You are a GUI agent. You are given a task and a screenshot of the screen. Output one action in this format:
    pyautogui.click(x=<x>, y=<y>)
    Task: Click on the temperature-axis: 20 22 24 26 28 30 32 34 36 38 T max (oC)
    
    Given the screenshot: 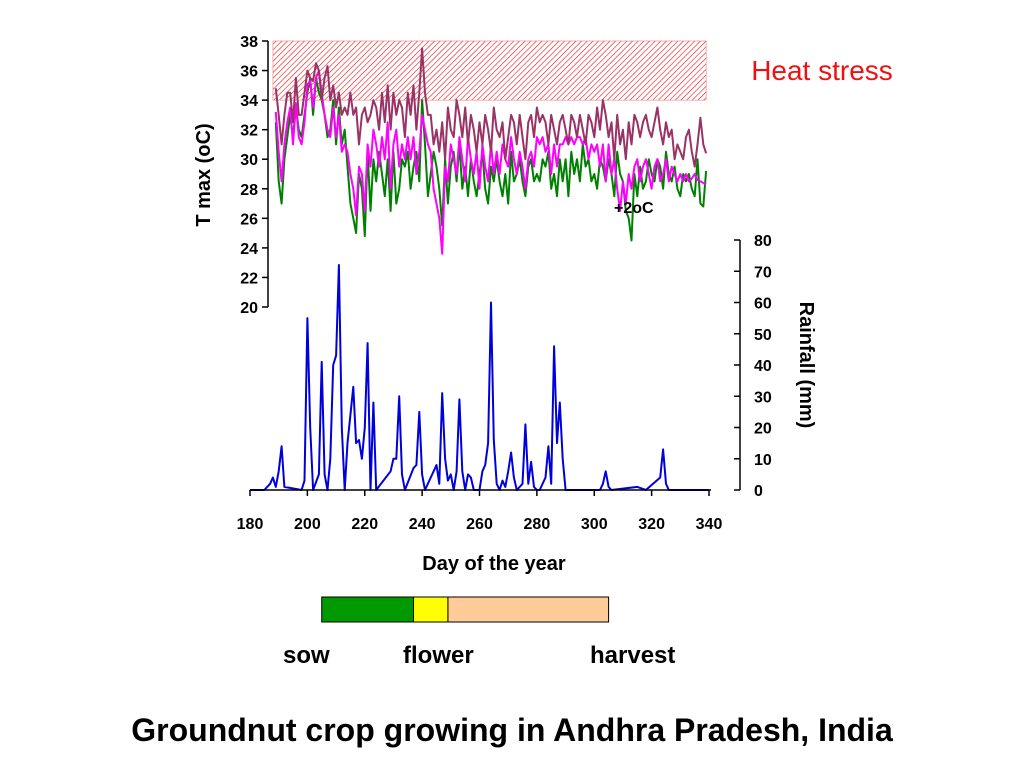 What is the action you would take?
    pyautogui.click(x=231, y=175)
    